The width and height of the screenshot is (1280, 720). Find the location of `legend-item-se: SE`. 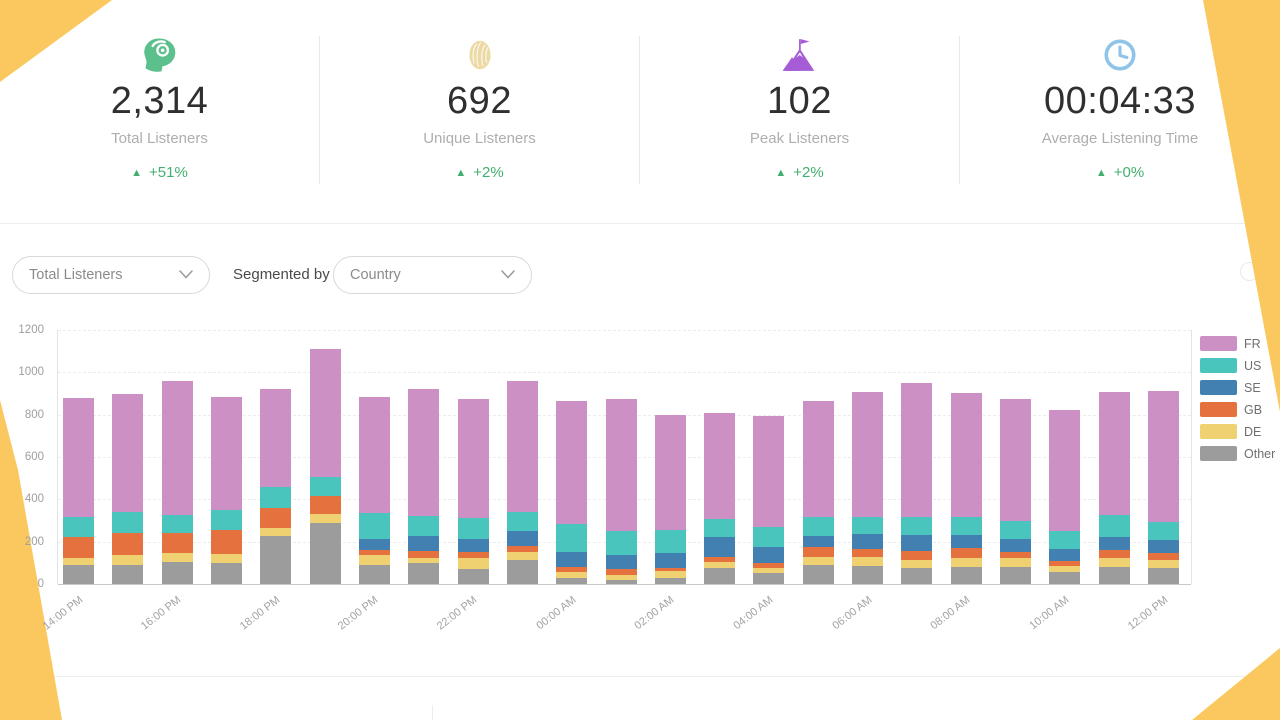

legend-item-se: SE is located at coordinates (1237, 387).